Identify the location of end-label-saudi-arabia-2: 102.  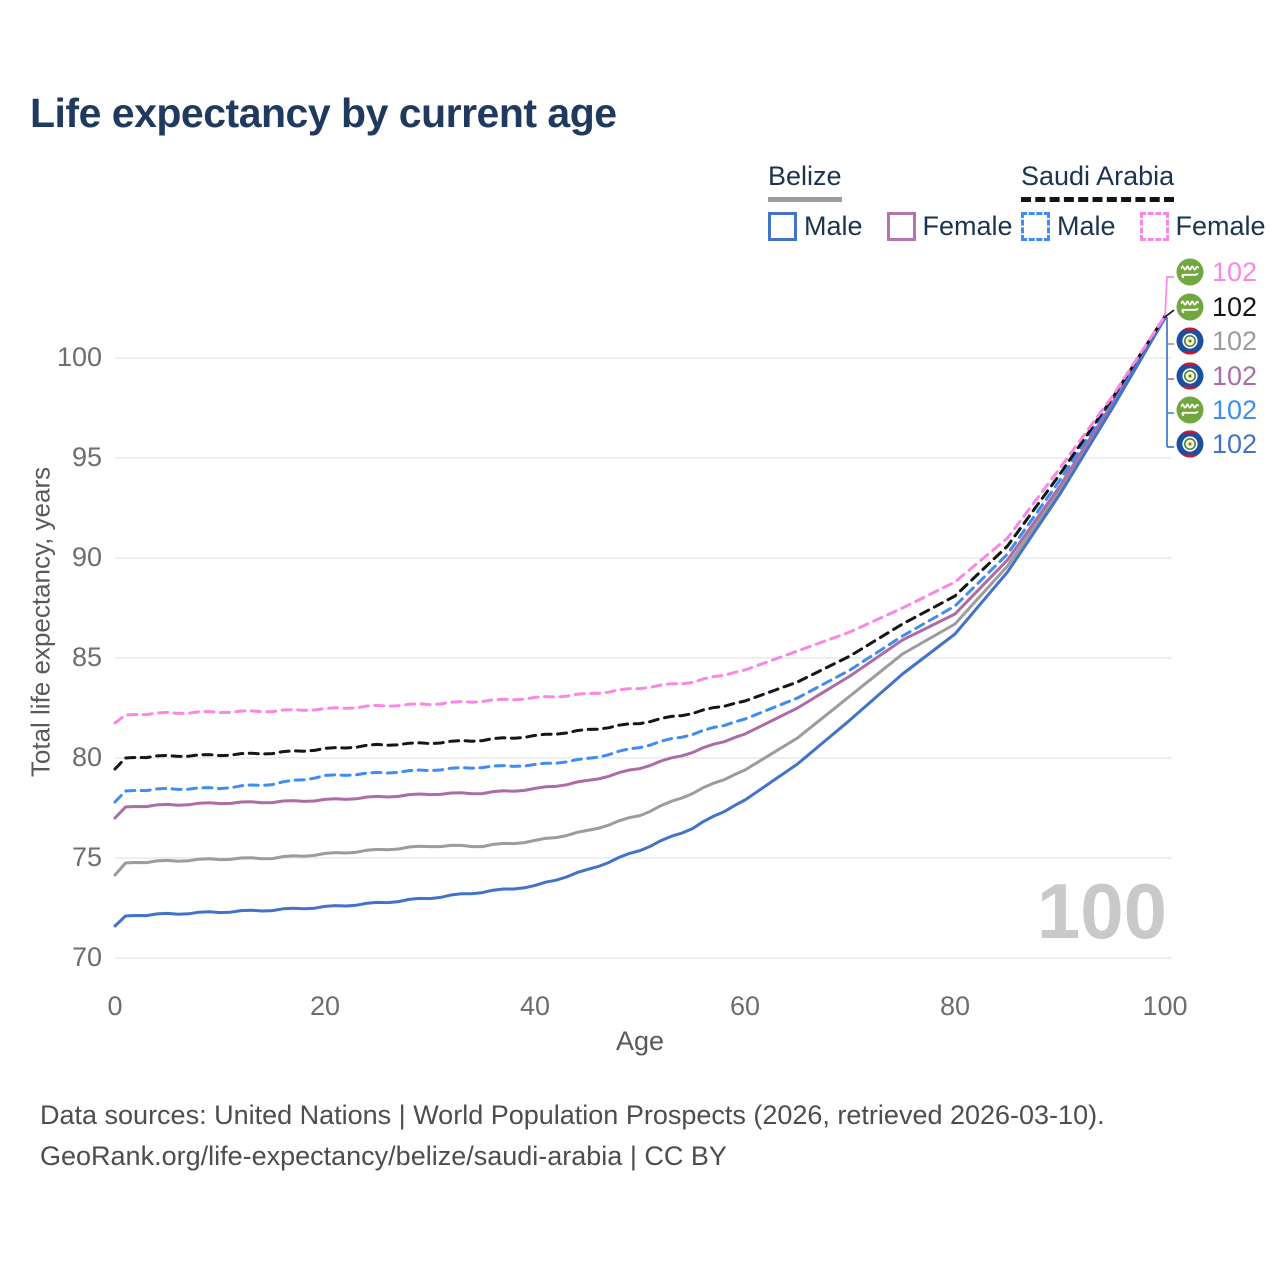
(1216, 307).